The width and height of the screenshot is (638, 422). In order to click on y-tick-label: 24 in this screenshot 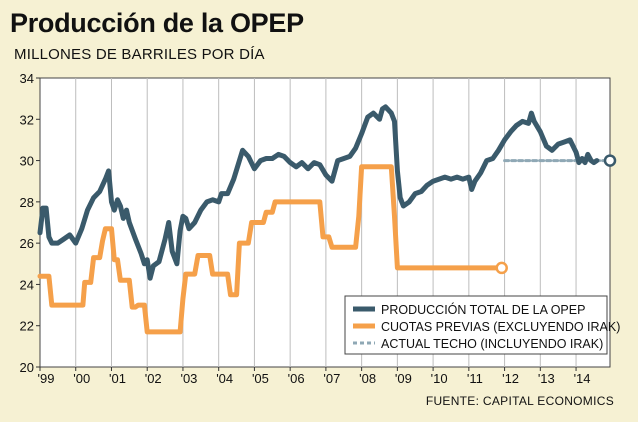, I will do `click(27, 284)`.